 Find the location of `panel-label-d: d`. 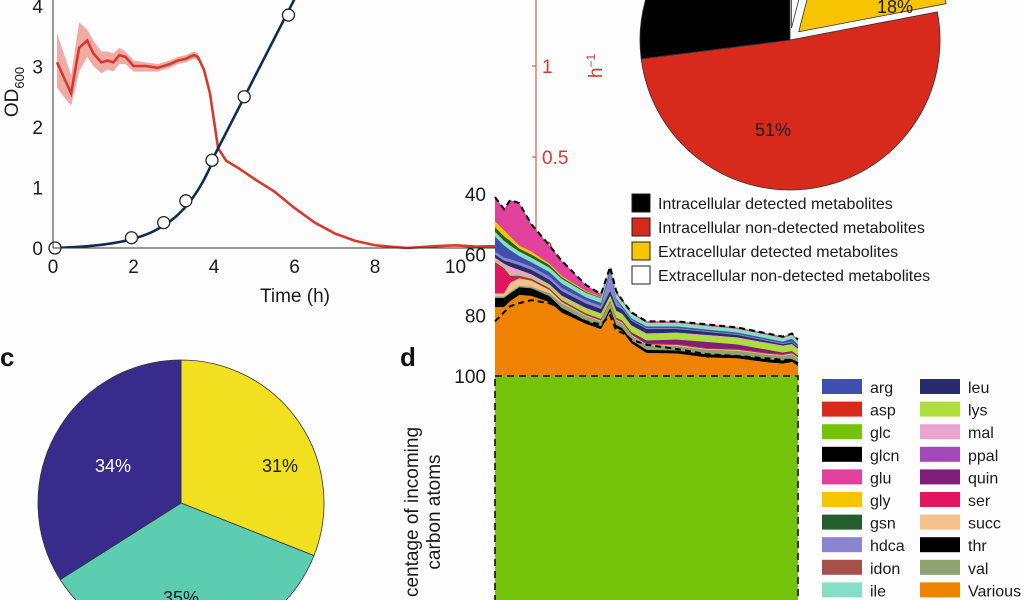

panel-label-d: d is located at coordinates (408, 357).